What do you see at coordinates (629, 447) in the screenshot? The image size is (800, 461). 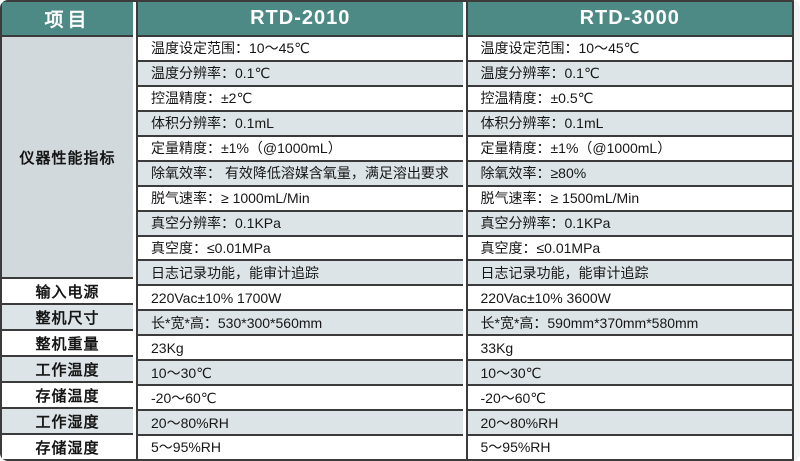 I see `rtd3000-storage-humidity: 5～95%RH` at bounding box center [629, 447].